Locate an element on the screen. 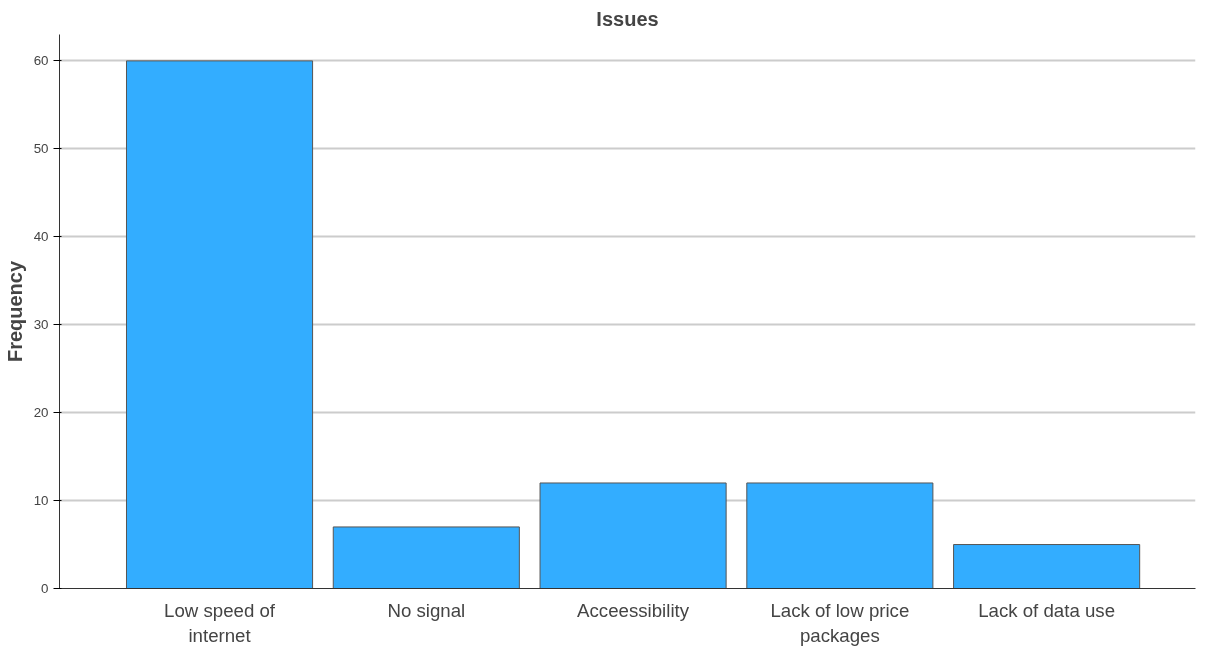 The width and height of the screenshot is (1205, 652). y-tick-label: 50 is located at coordinates (41, 149).